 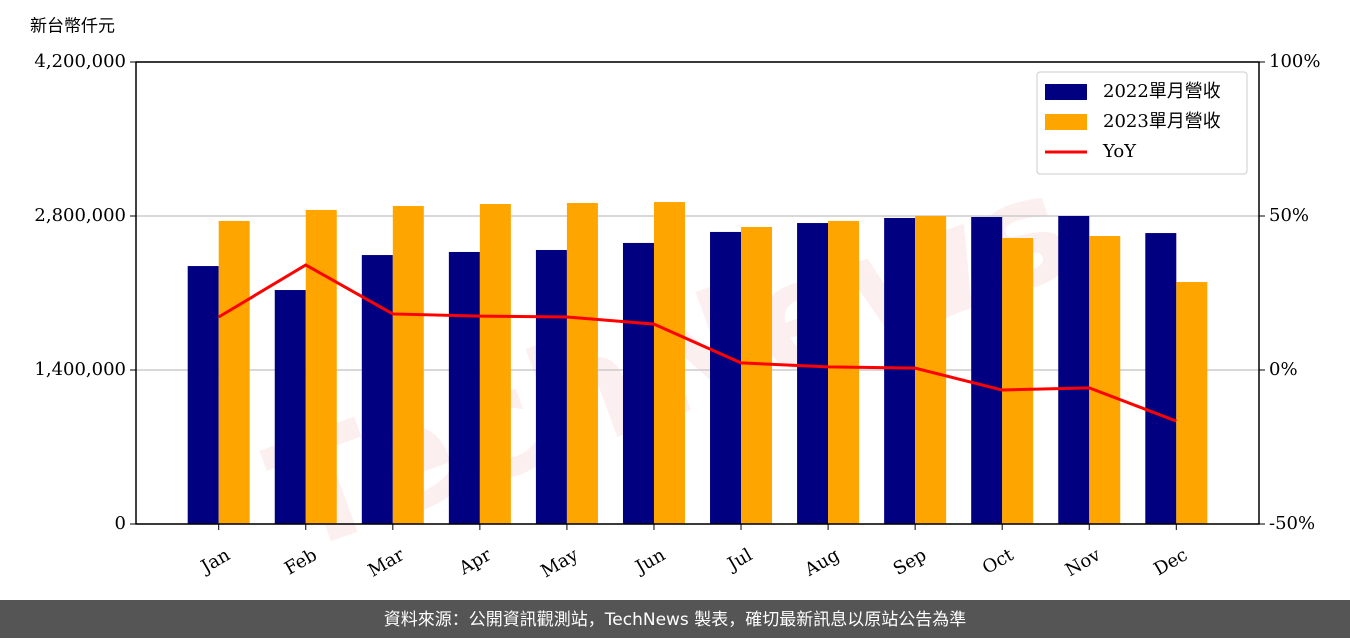 What do you see at coordinates (80, 61) in the screenshot?
I see `y-tick-label: 4,200,000` at bounding box center [80, 61].